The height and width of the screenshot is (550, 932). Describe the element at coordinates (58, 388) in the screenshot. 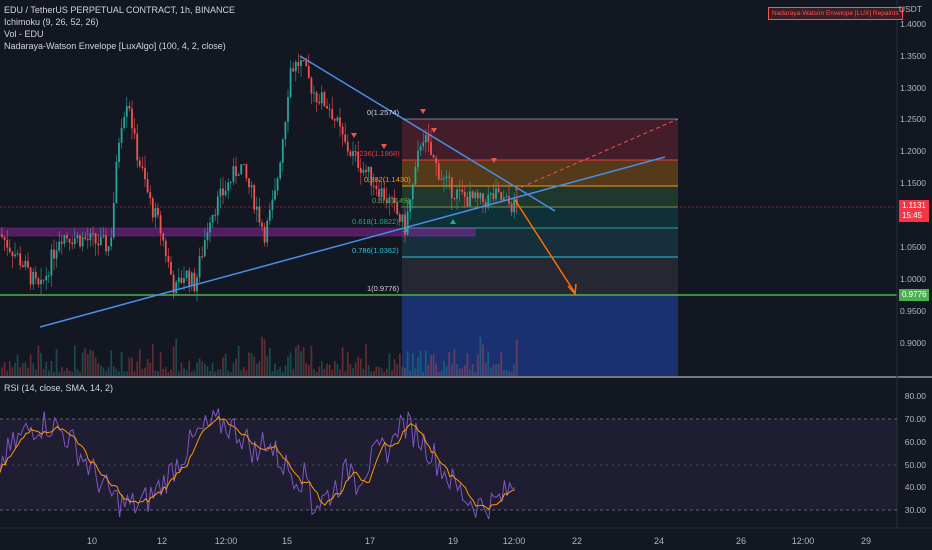

I see `rsi-title: RSI (14, close, SMA, 14, 2)` at that location.